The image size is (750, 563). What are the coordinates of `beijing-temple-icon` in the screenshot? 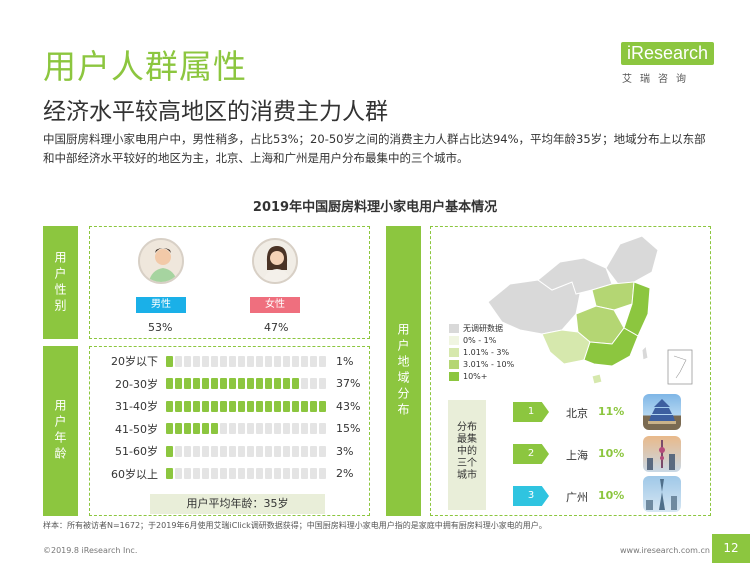 It's located at (662, 412).